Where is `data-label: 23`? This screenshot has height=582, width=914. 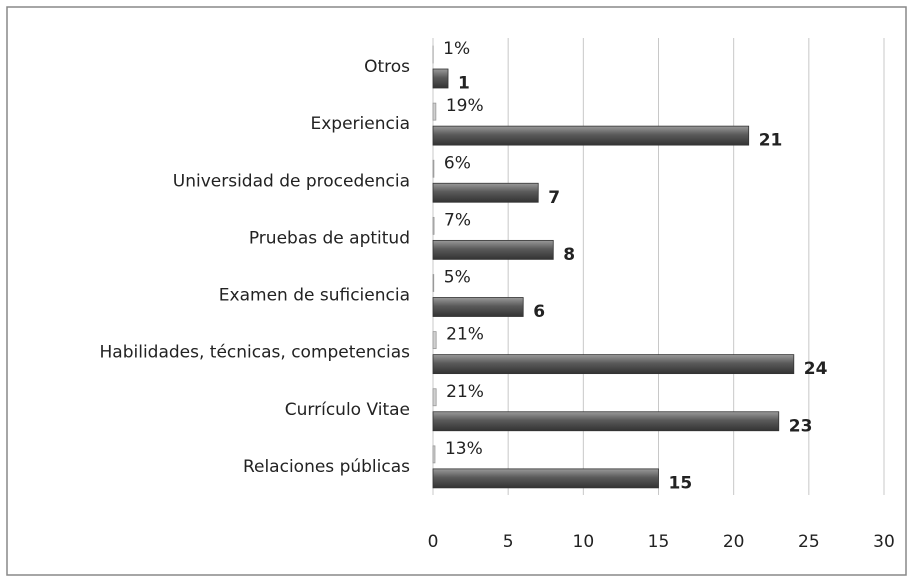
data-label: 23 is located at coordinates (801, 426).